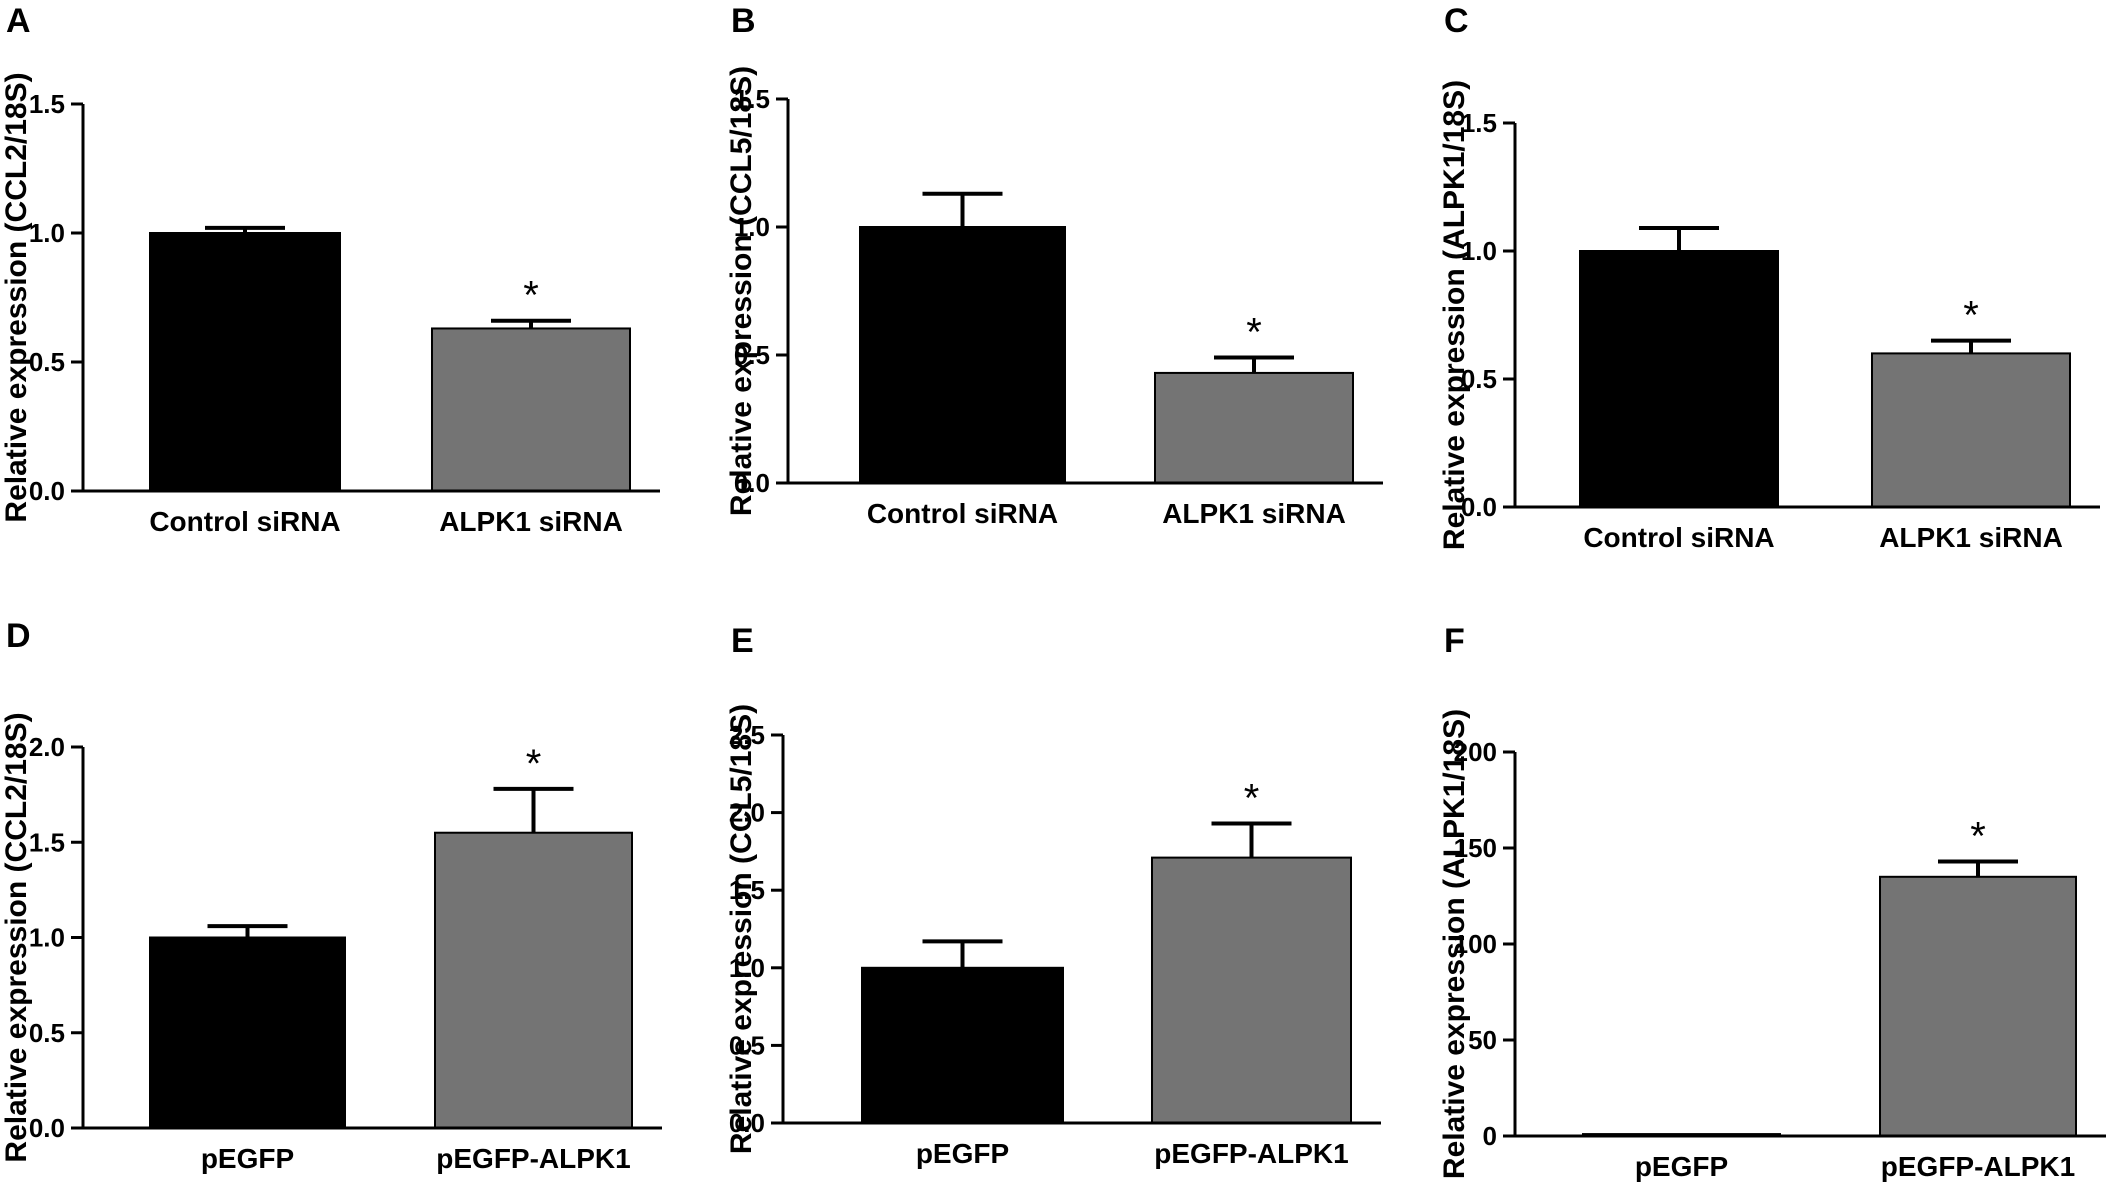  Describe the element at coordinates (1475, 752) in the screenshot. I see `y-tick-label: 200` at that location.